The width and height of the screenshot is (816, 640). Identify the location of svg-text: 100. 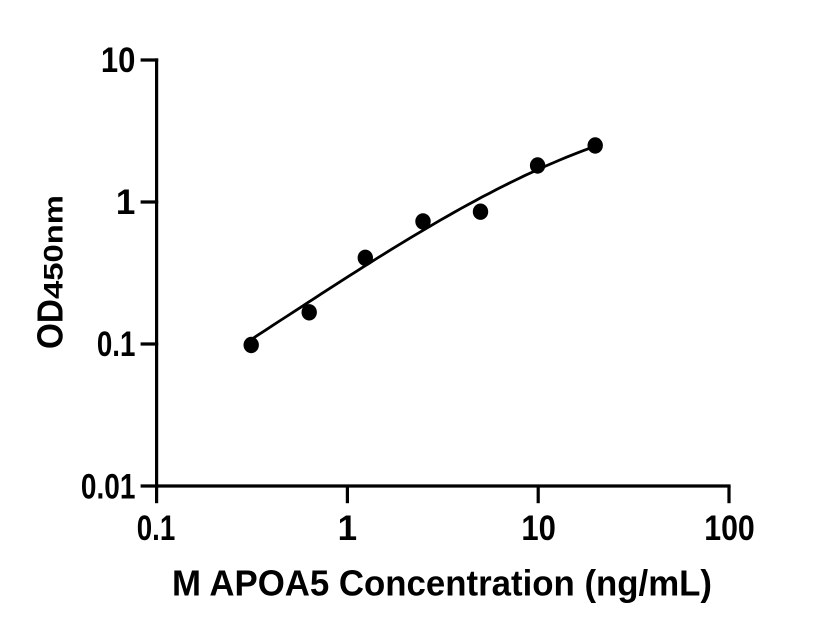
(729, 528).